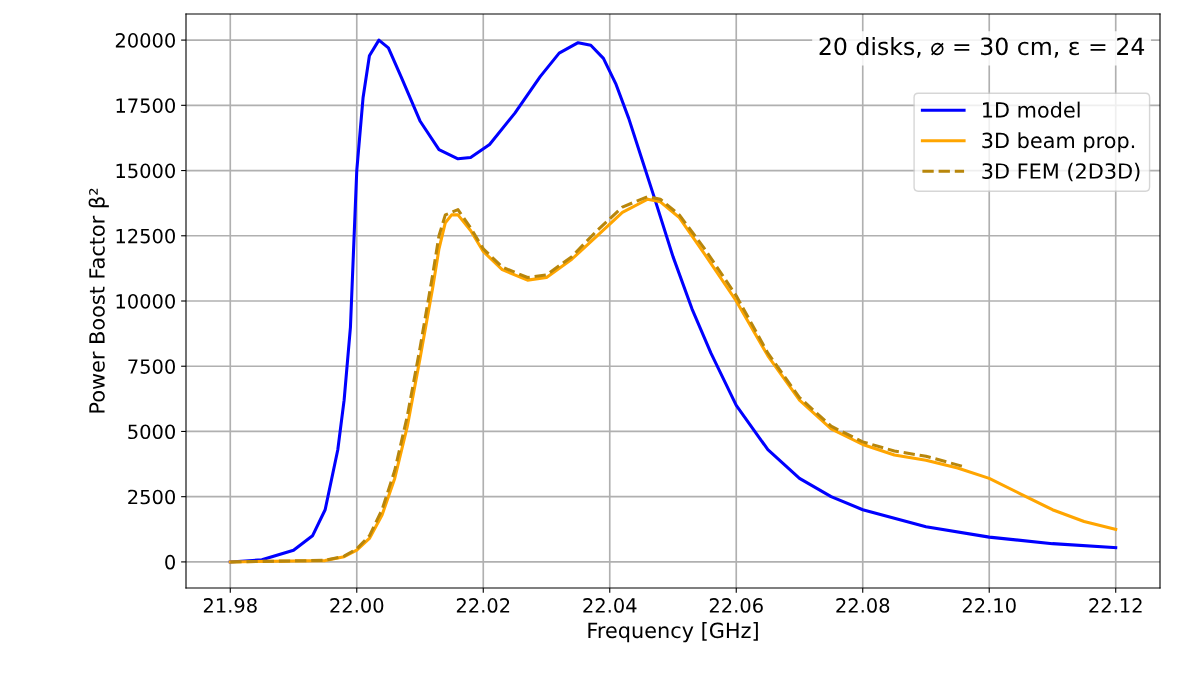 This screenshot has width=1201, height=685. Describe the element at coordinates (145, 40) in the screenshot. I see `y-tick-label: 20000` at that location.